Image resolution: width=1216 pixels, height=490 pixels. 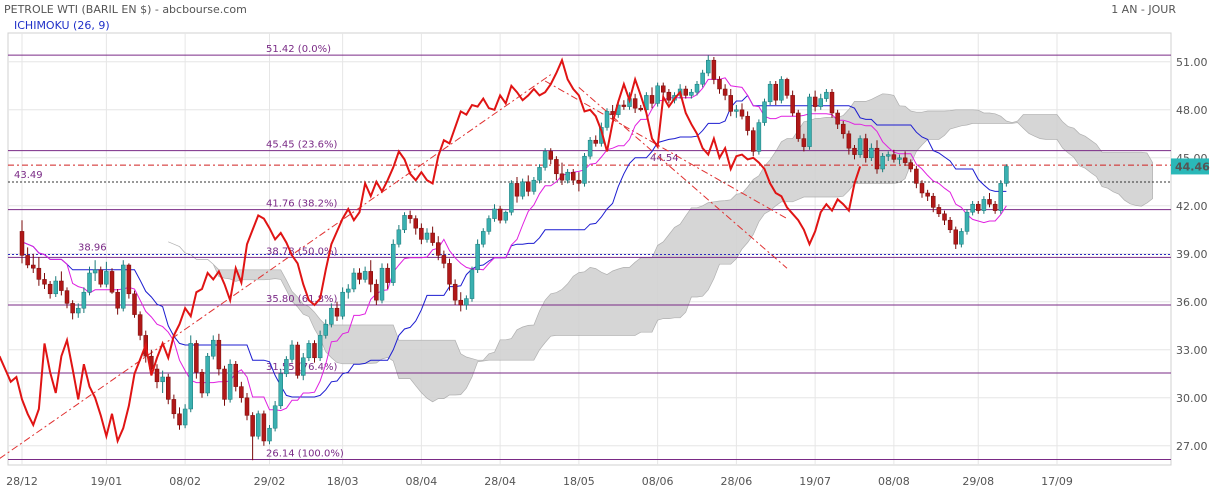 I want to click on reference-label: 43.49, so click(x=28, y=175).